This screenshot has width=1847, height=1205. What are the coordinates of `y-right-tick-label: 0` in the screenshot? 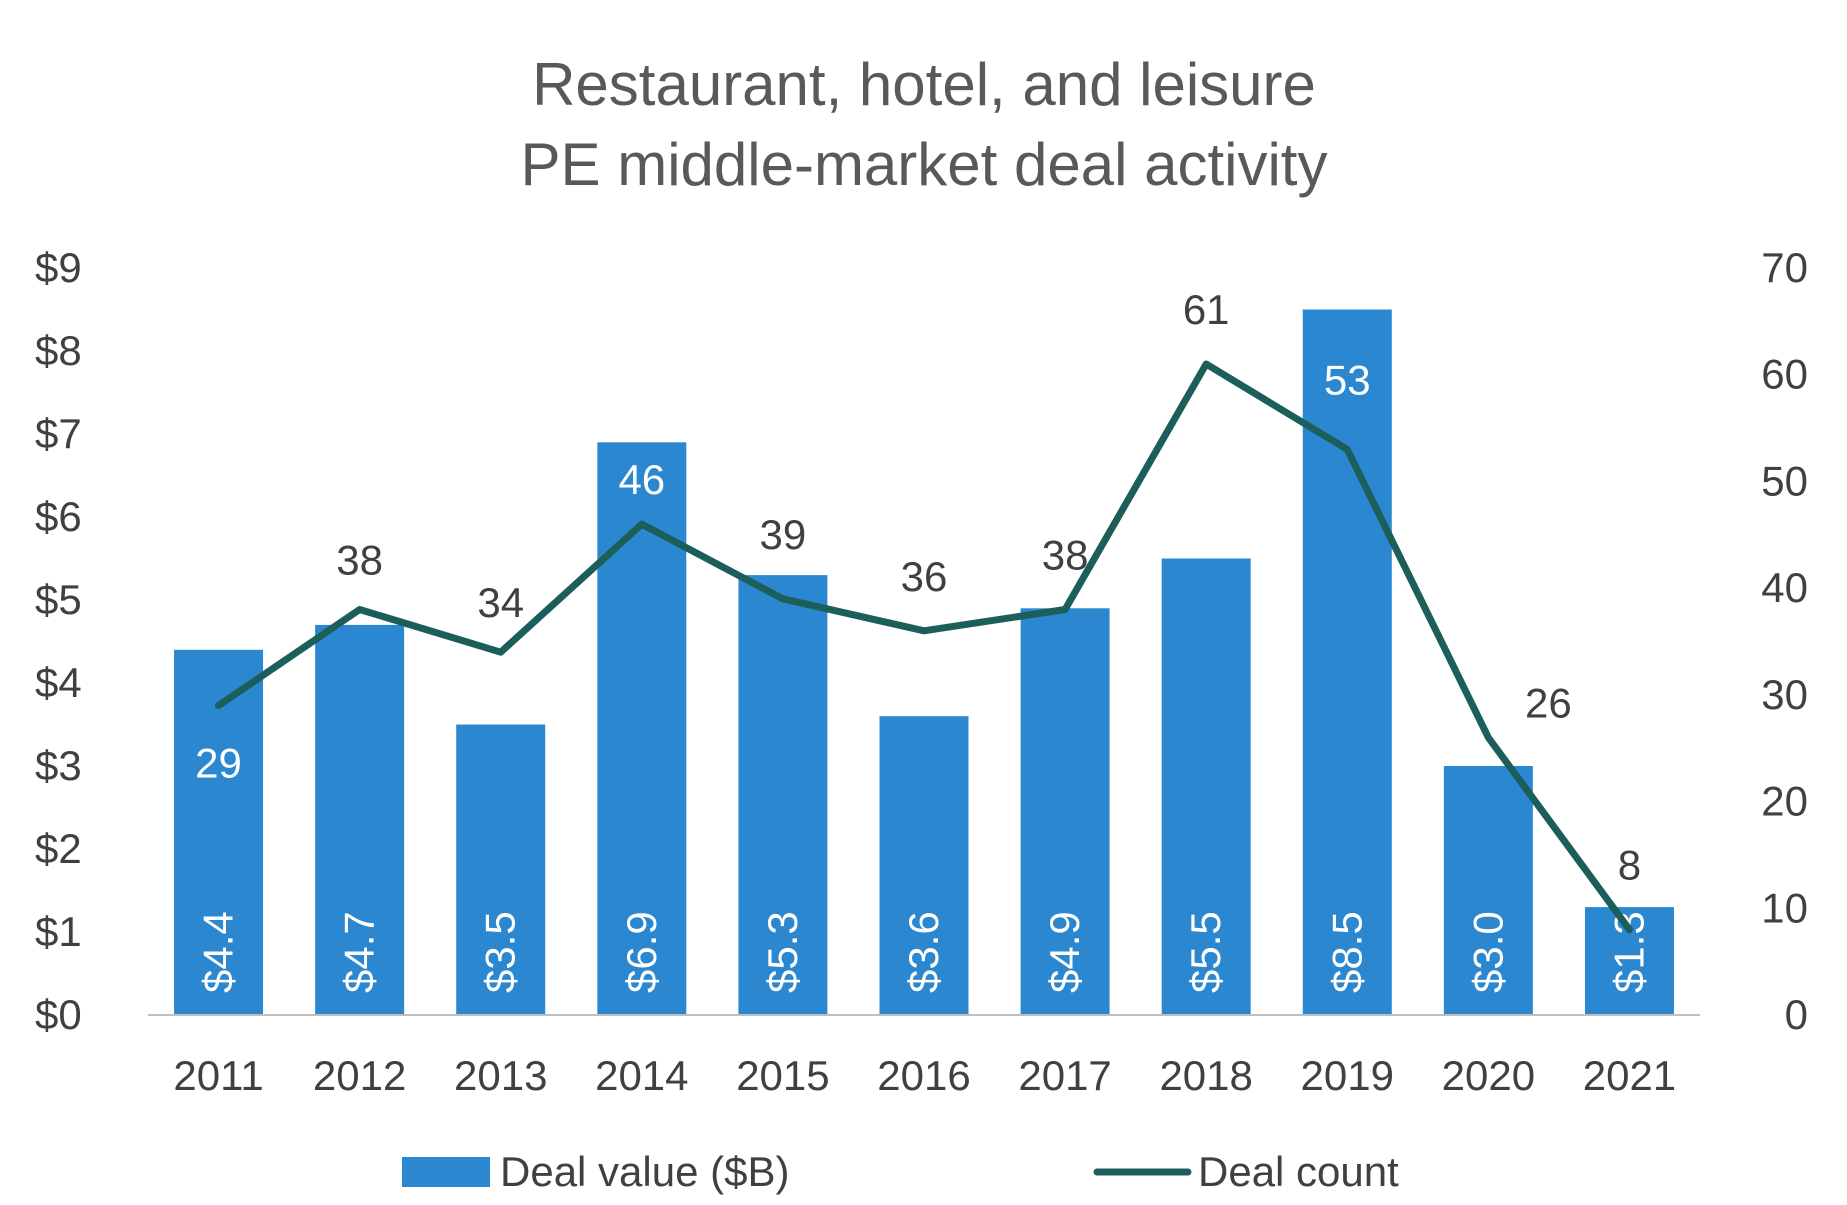 It's located at (1796, 1014).